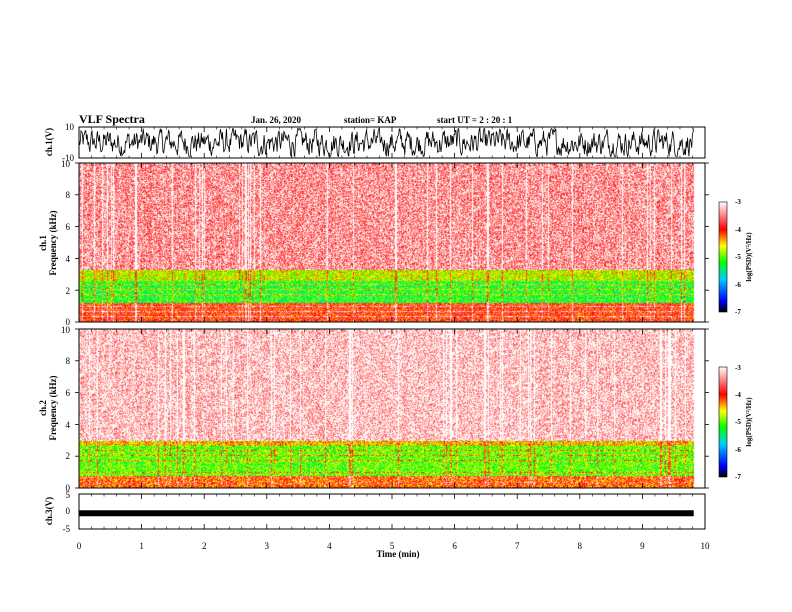  Describe the element at coordinates (738, 450) in the screenshot. I see `colorbar-2-tick-m6: -6` at that location.